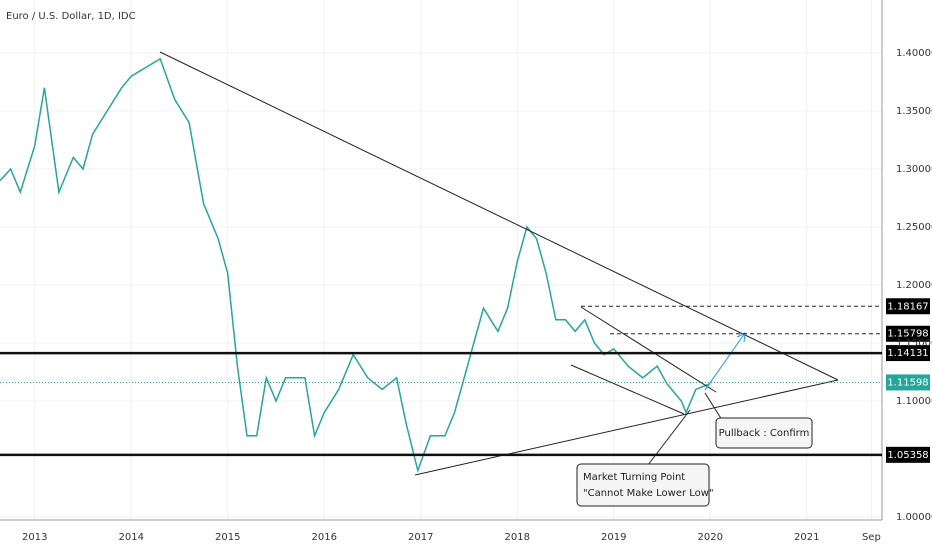 Image resolution: width=932 pixels, height=550 pixels. I want to click on y-tick-label: 1.20000, so click(914, 285).